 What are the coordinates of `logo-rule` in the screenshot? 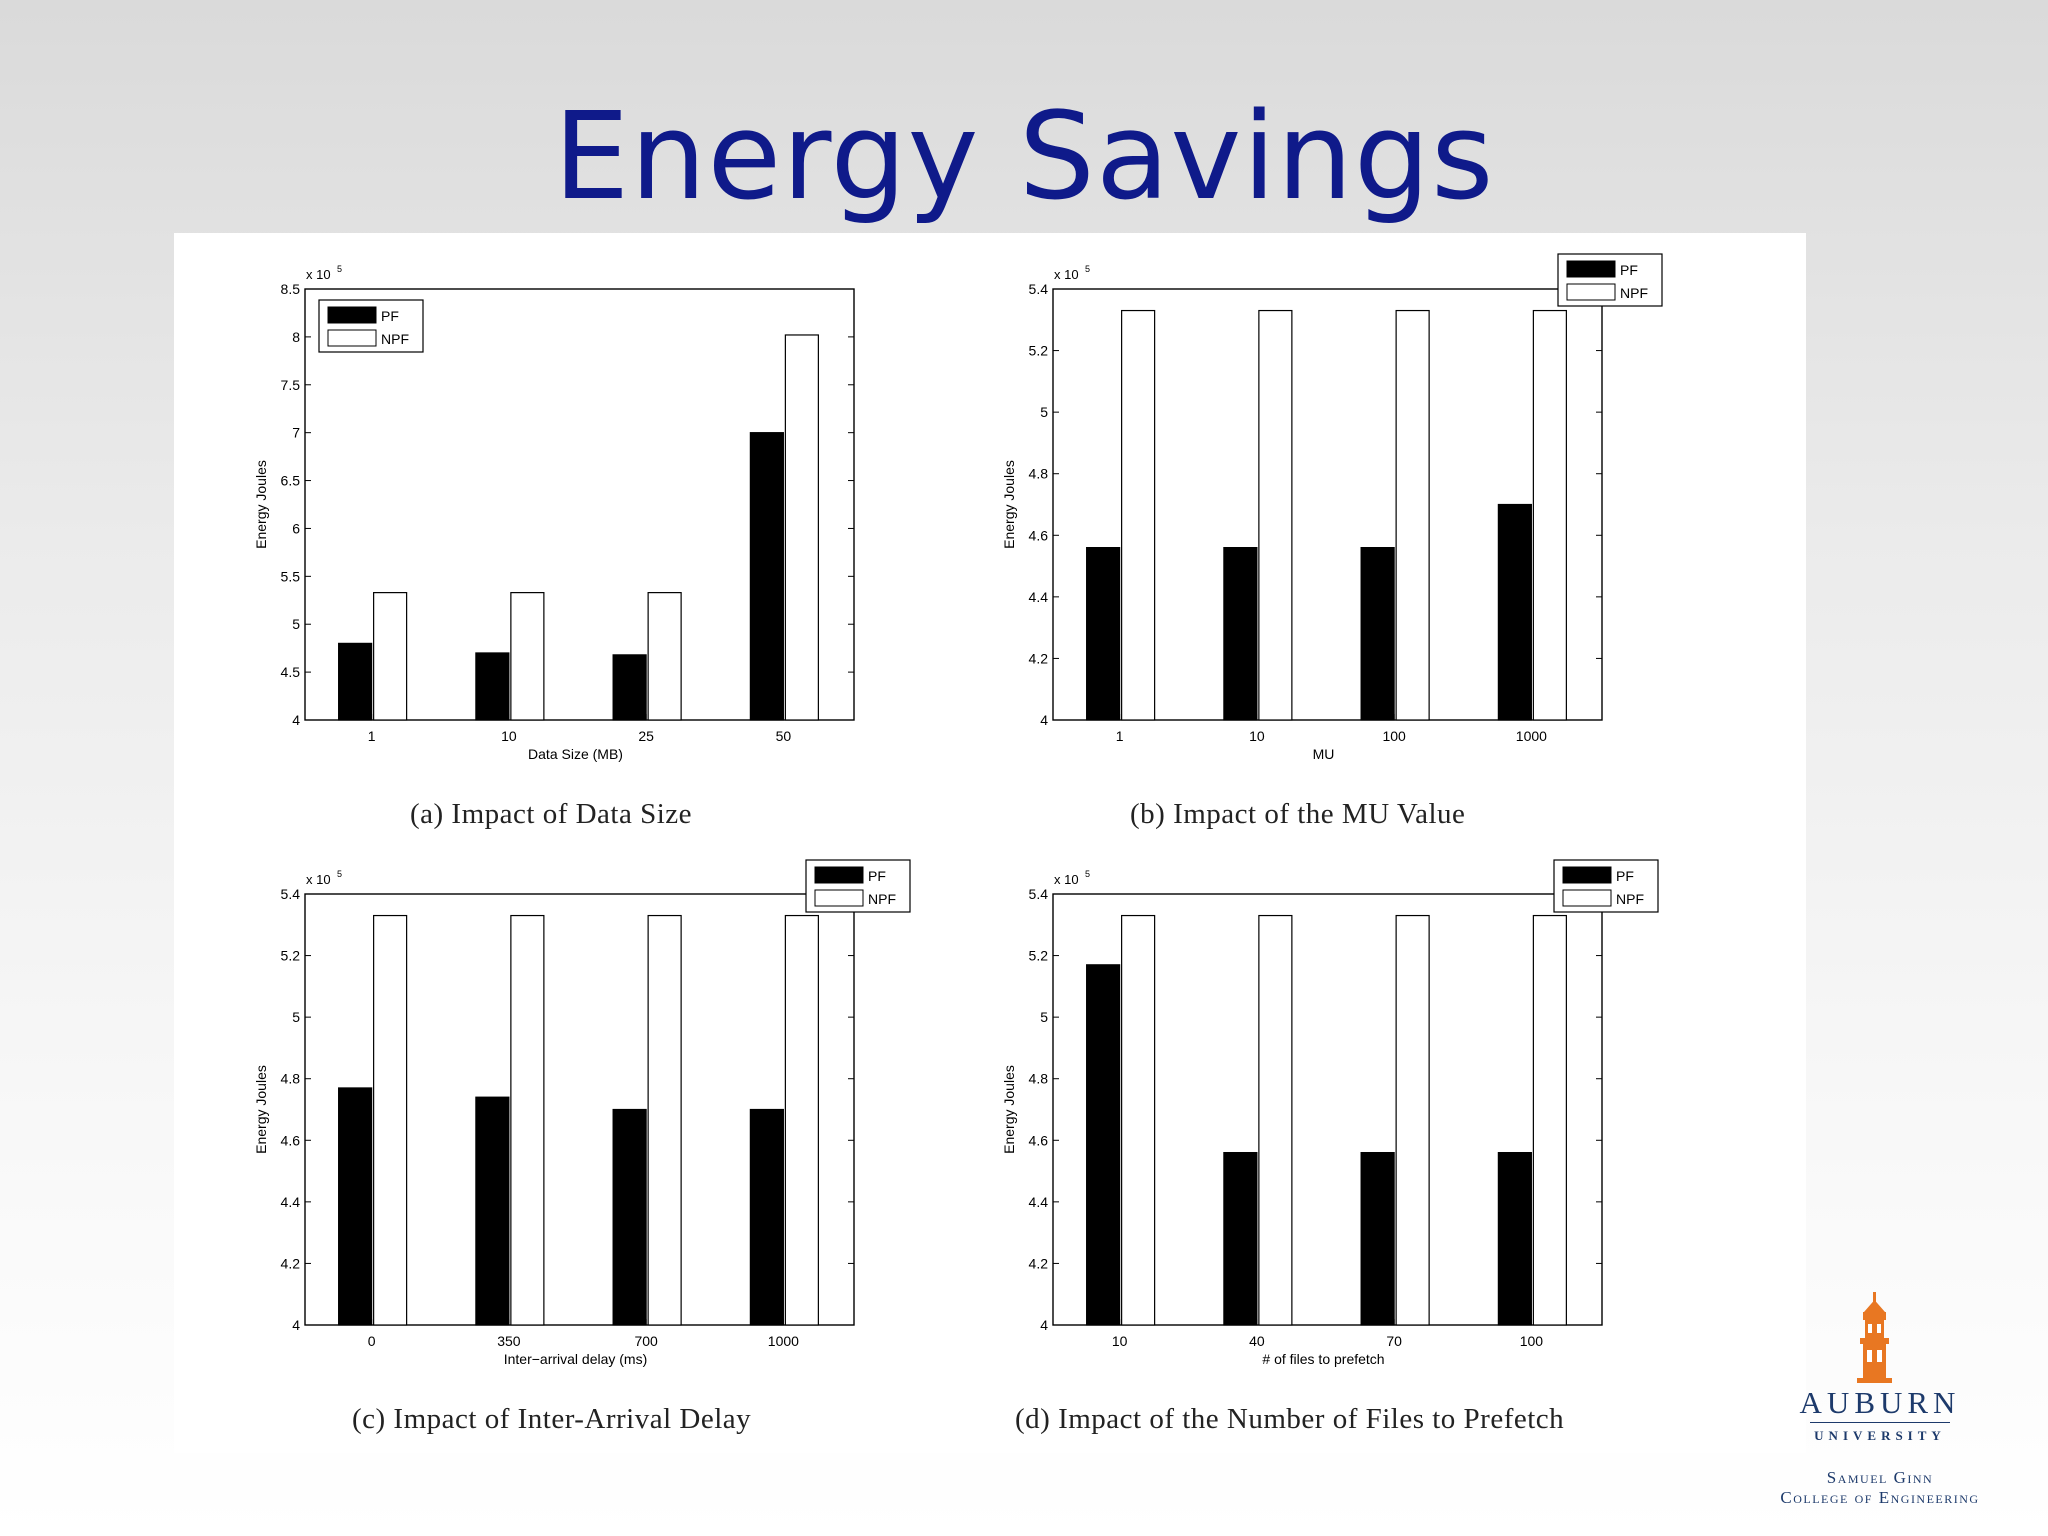 It's located at (1880, 1422).